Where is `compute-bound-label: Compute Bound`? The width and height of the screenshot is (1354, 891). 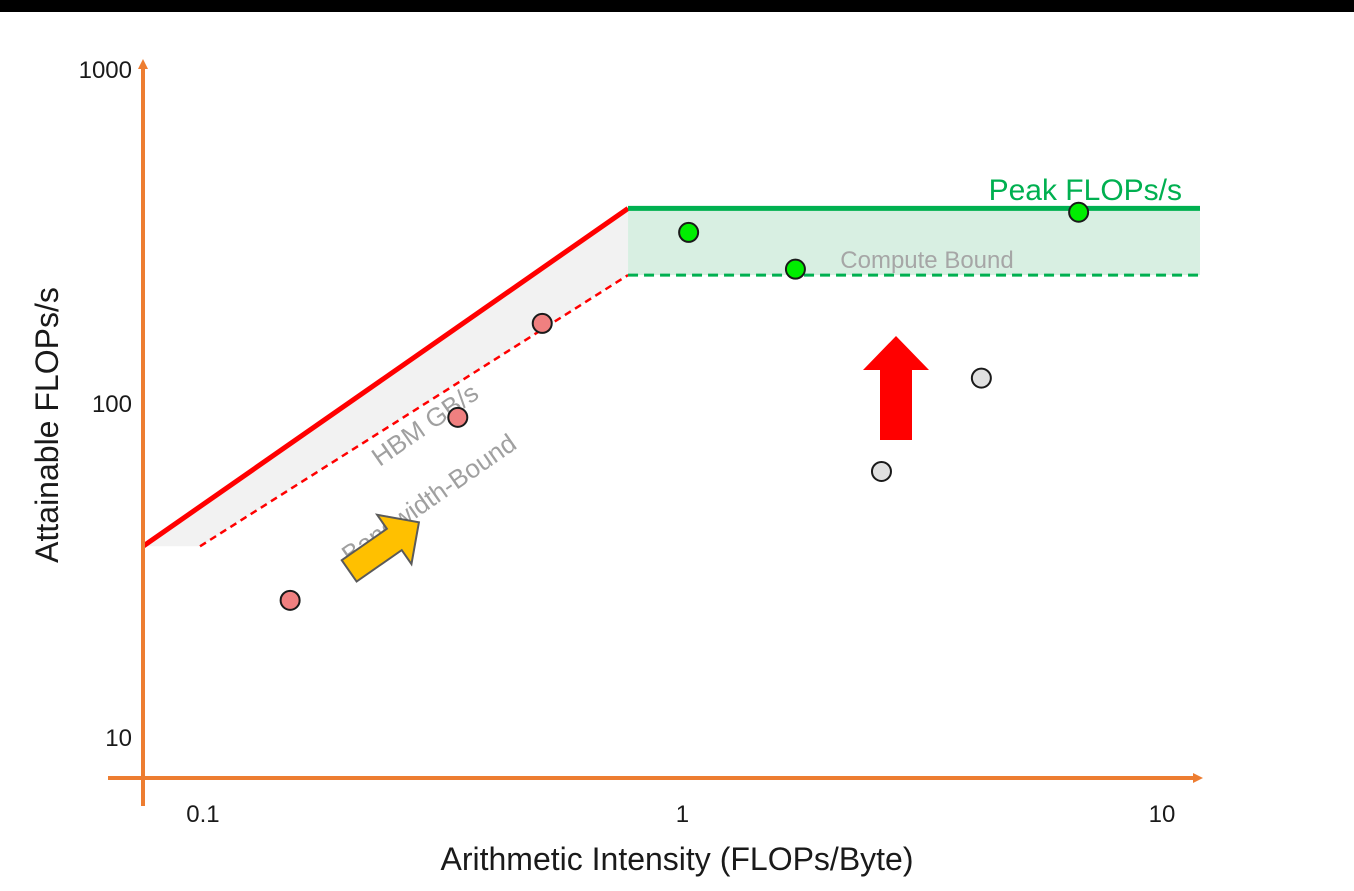
compute-bound-label: Compute Bound is located at coordinates (926, 260).